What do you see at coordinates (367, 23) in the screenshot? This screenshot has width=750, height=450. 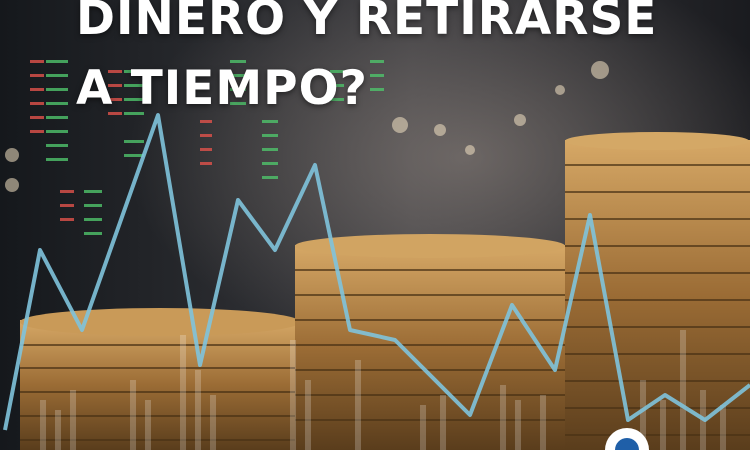 I see `headline-line-1: DINERO Y RETIRARSE` at bounding box center [367, 23].